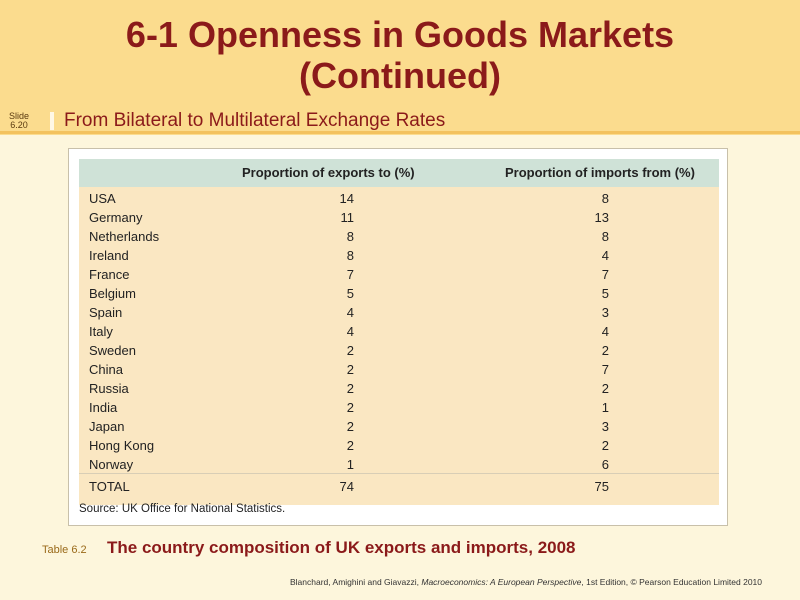 This screenshot has height=600, width=800. I want to click on exports-cell: 11, so click(347, 217).